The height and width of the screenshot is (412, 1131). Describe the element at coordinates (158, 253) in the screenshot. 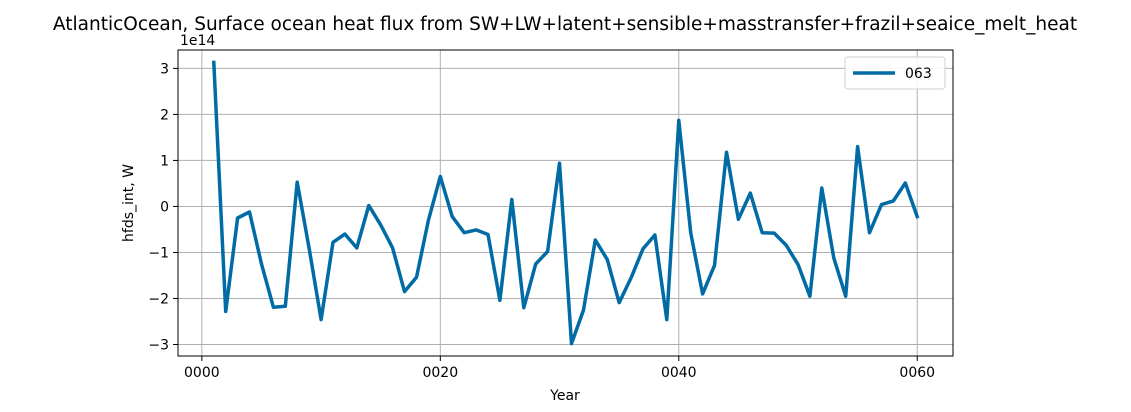

I see `y-tick-label: −1` at that location.